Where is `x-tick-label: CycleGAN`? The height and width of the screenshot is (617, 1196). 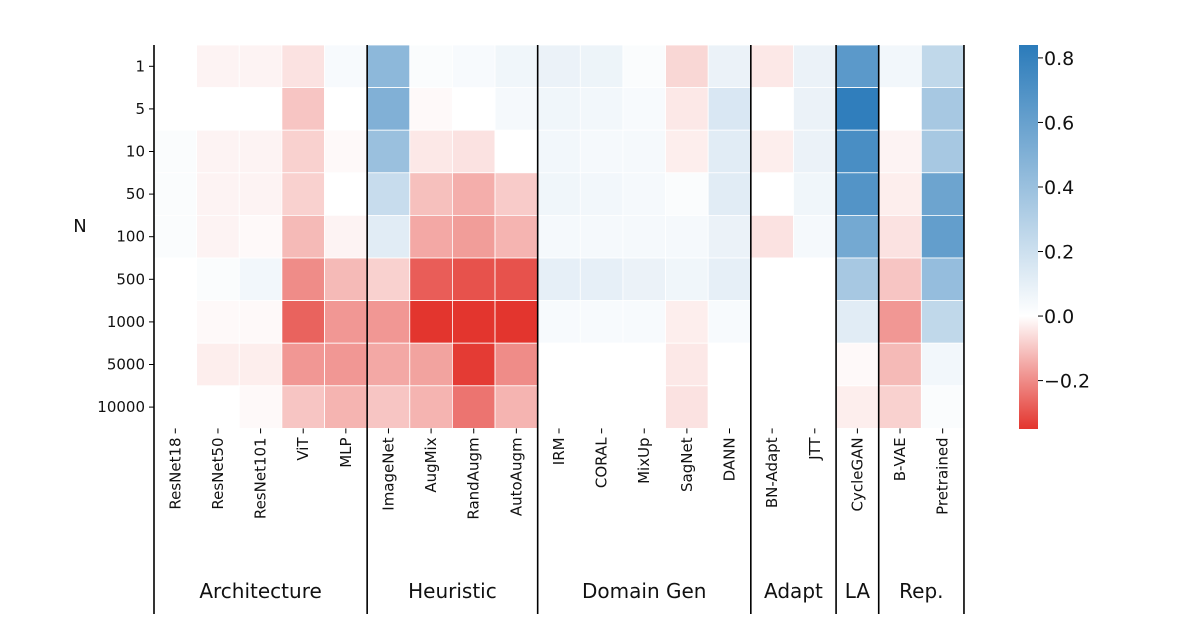 x-tick-label: CycleGAN is located at coordinates (857, 474).